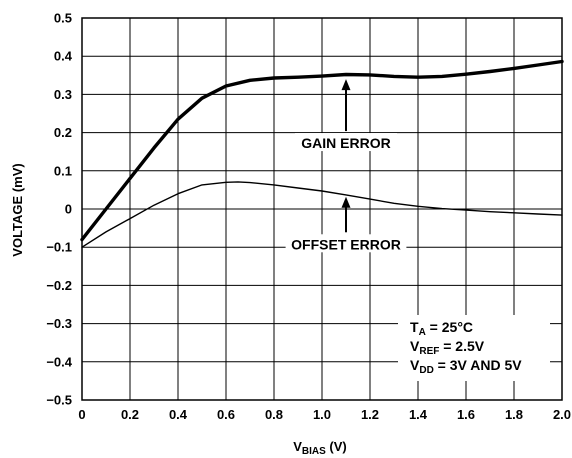  What do you see at coordinates (322, 414) in the screenshot?
I see `x-tick-label: 1.0` at bounding box center [322, 414].